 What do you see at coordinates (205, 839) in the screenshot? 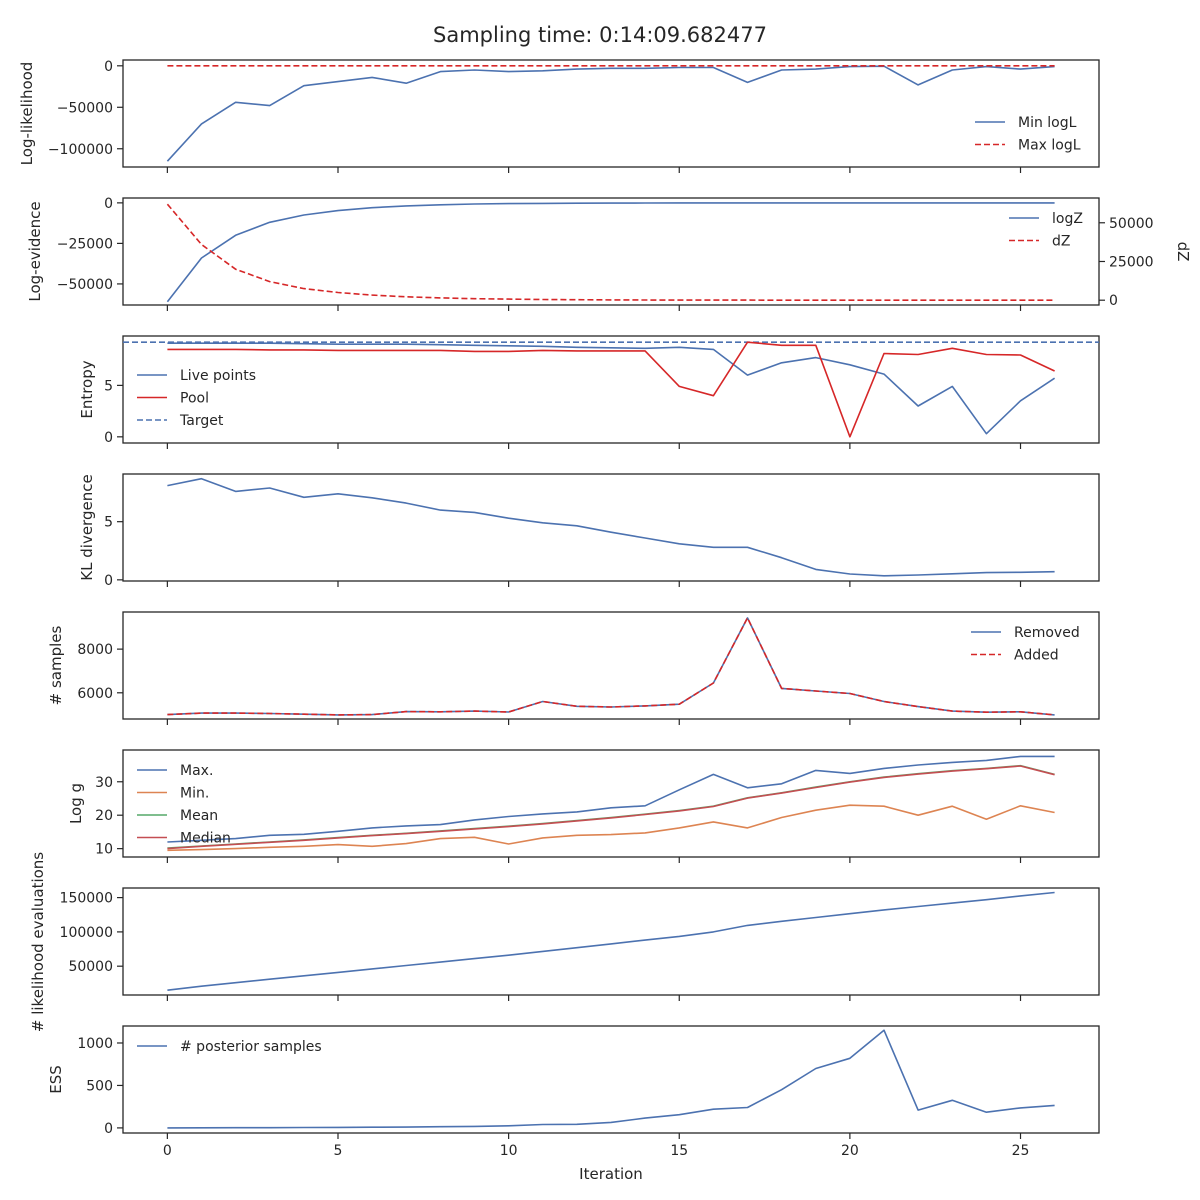
I see `legend-label: Median` at bounding box center [205, 839].